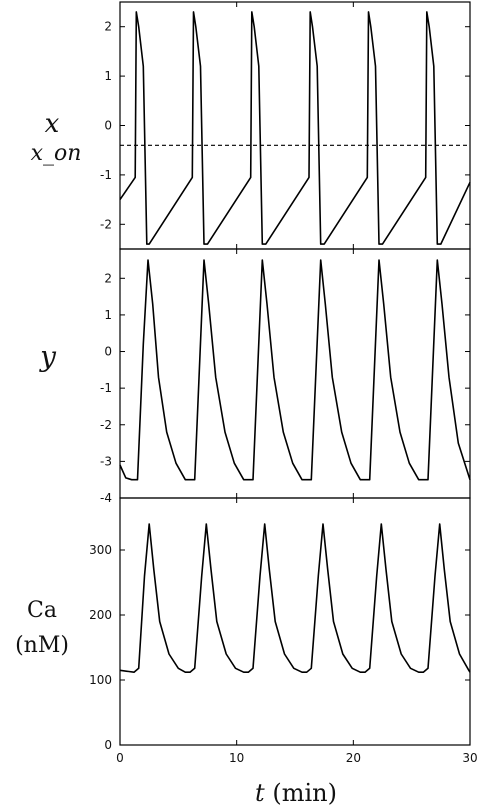 Image resolution: width=479 pixels, height=811 pixels. What do you see at coordinates (353, 758) in the screenshot?
I see `xtick-label: 20` at bounding box center [353, 758].